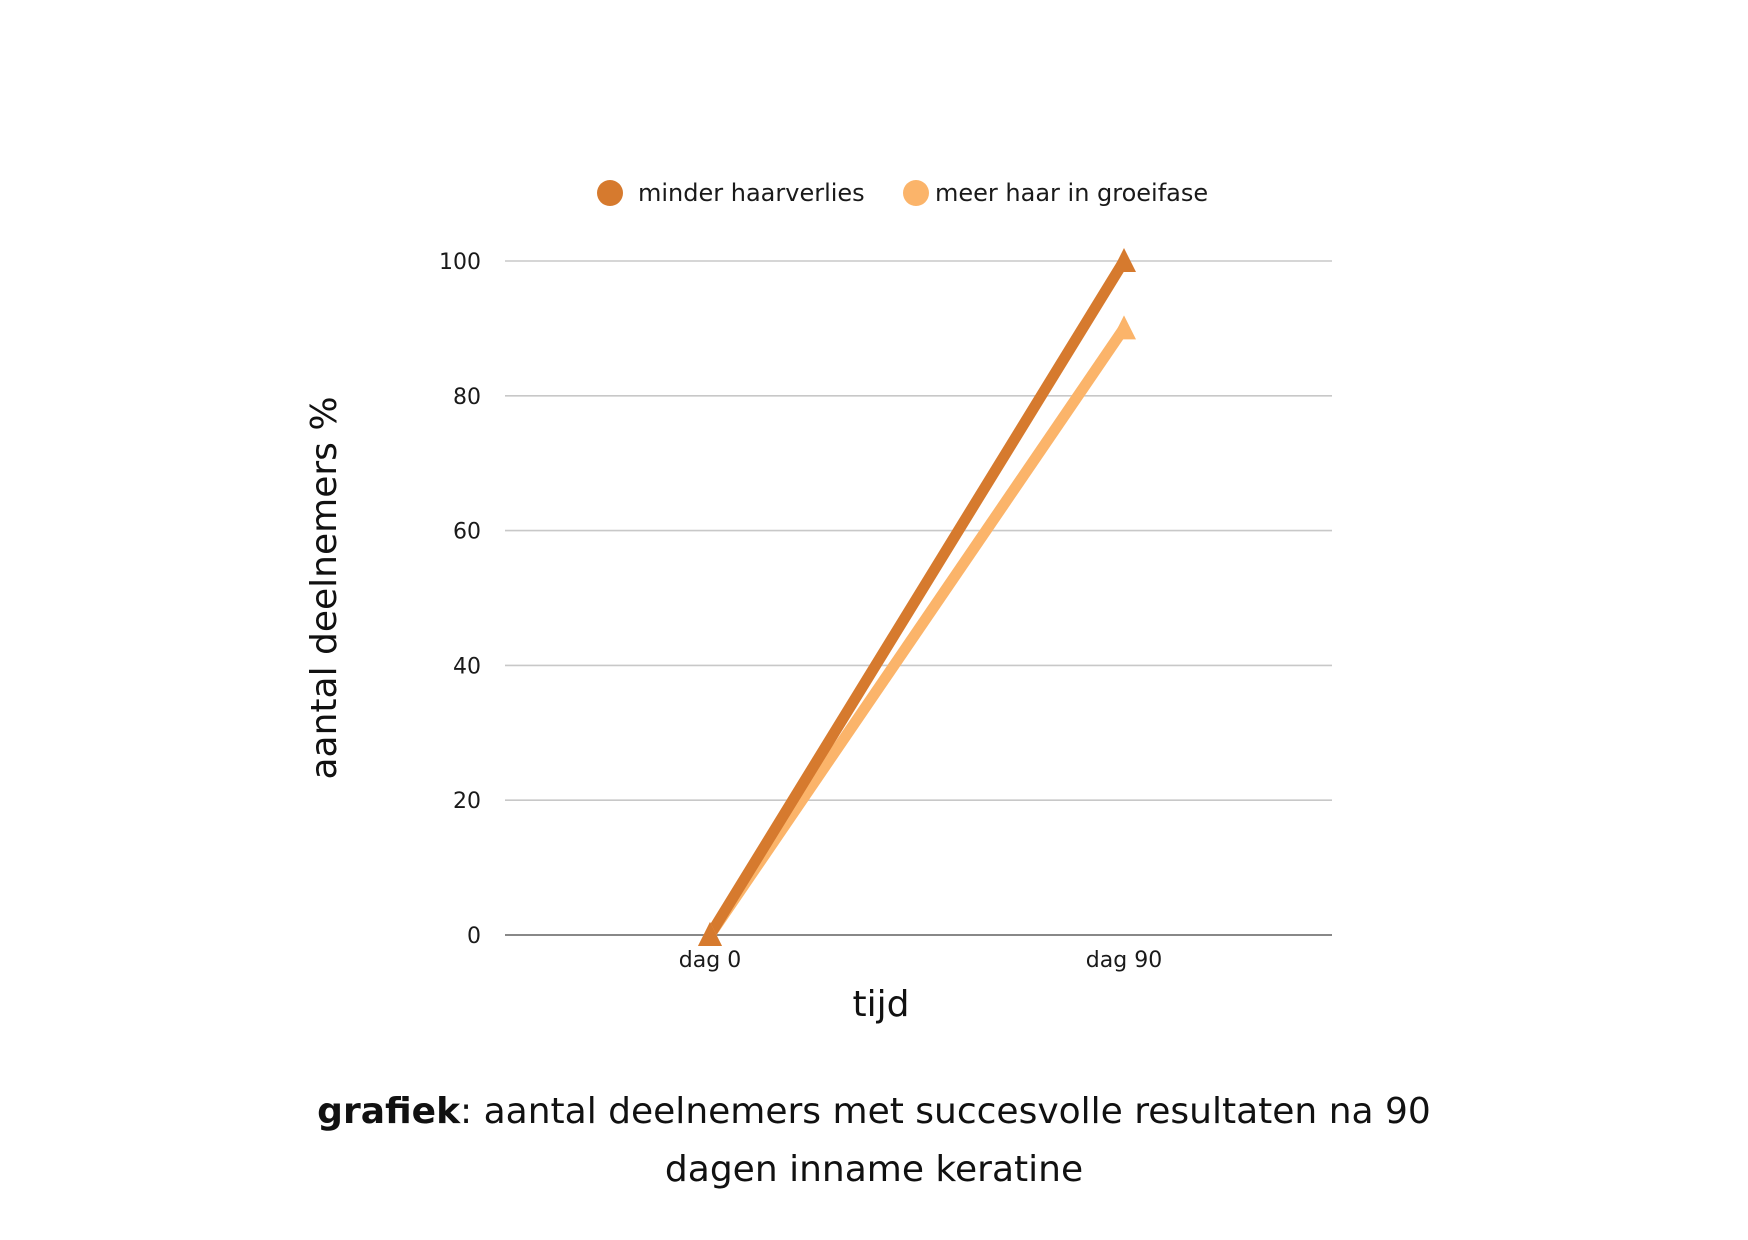  What do you see at coordinates (324, 587) in the screenshot?
I see `y-axis-title: aantal deelnemers %` at bounding box center [324, 587].